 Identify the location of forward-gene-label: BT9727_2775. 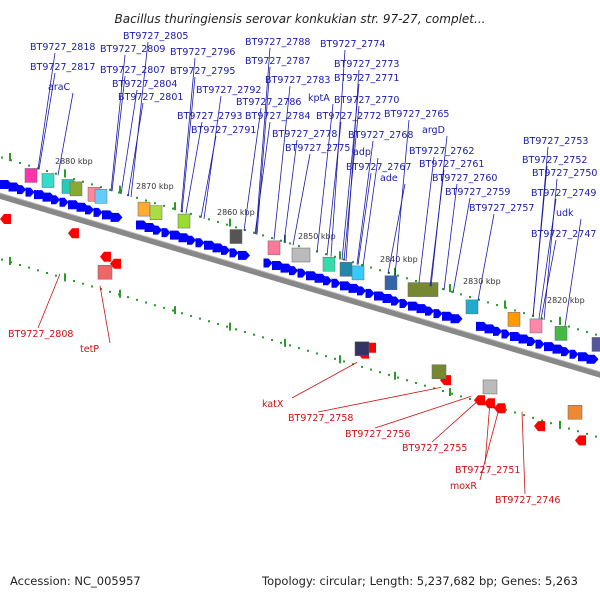
(317, 148).